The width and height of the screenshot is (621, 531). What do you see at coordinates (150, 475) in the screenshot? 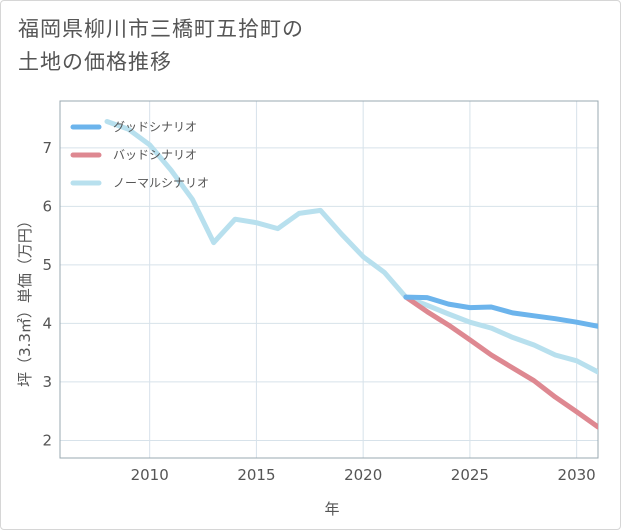
I see `x-tick-label: 2010` at bounding box center [150, 475].